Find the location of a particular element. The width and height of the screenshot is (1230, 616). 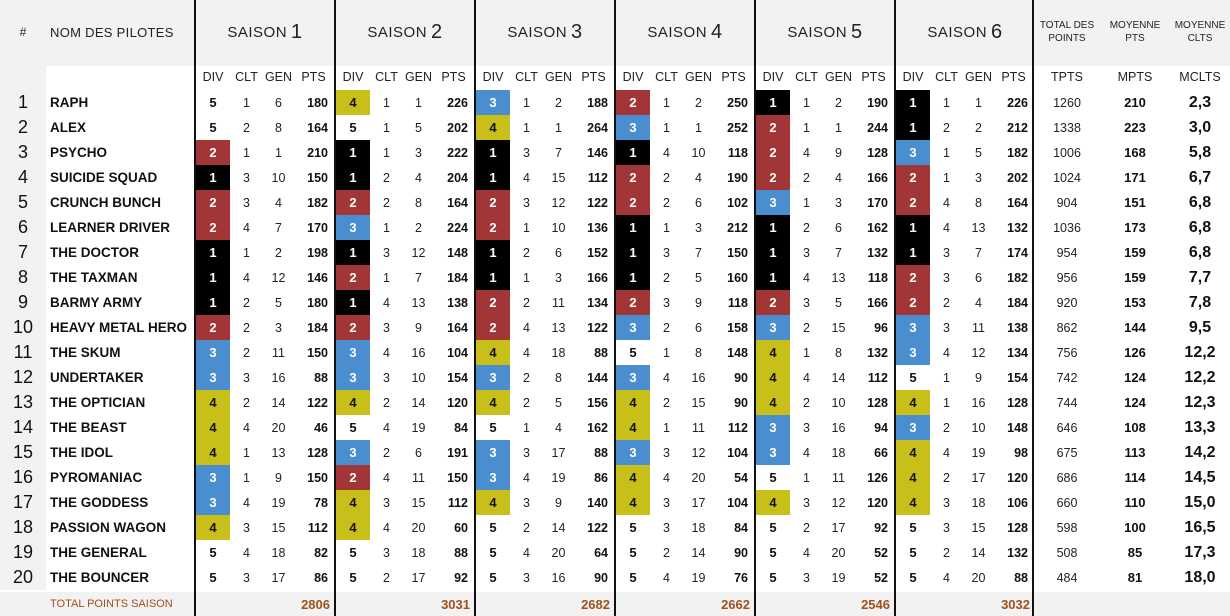

subheader-pts: PTS is located at coordinates (313, 77).